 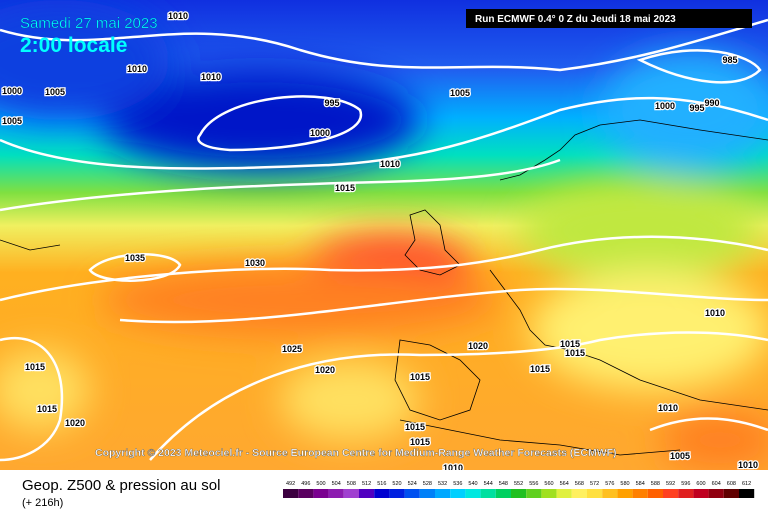 I want to click on scale-label: 556, so click(x=533, y=484).